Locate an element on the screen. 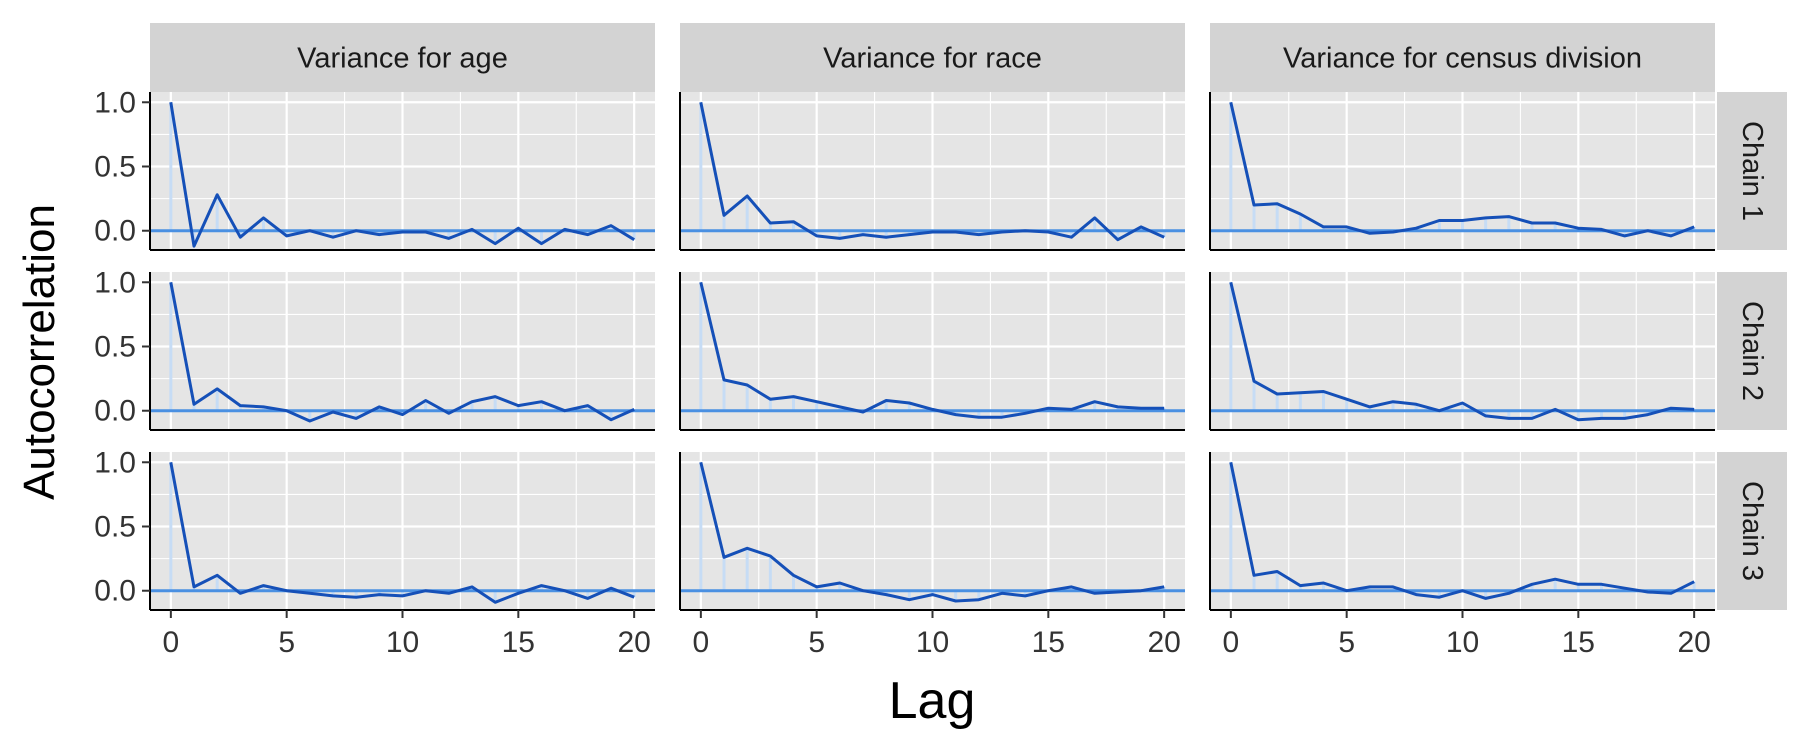 The height and width of the screenshot is (750, 1800). strip-label-variance-for-race: Variance for race is located at coordinates (932, 59).